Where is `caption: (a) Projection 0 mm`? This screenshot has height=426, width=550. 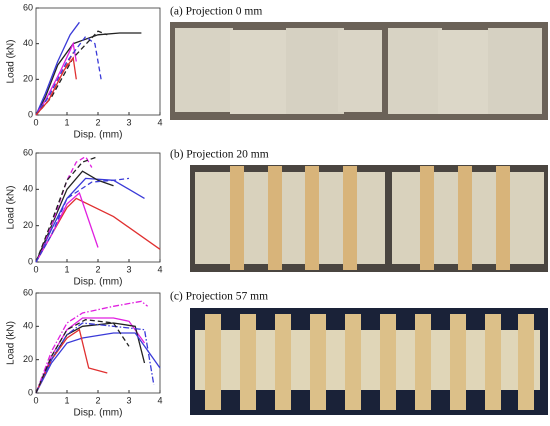
caption: (a) Projection 0 mm is located at coordinates (216, 12).